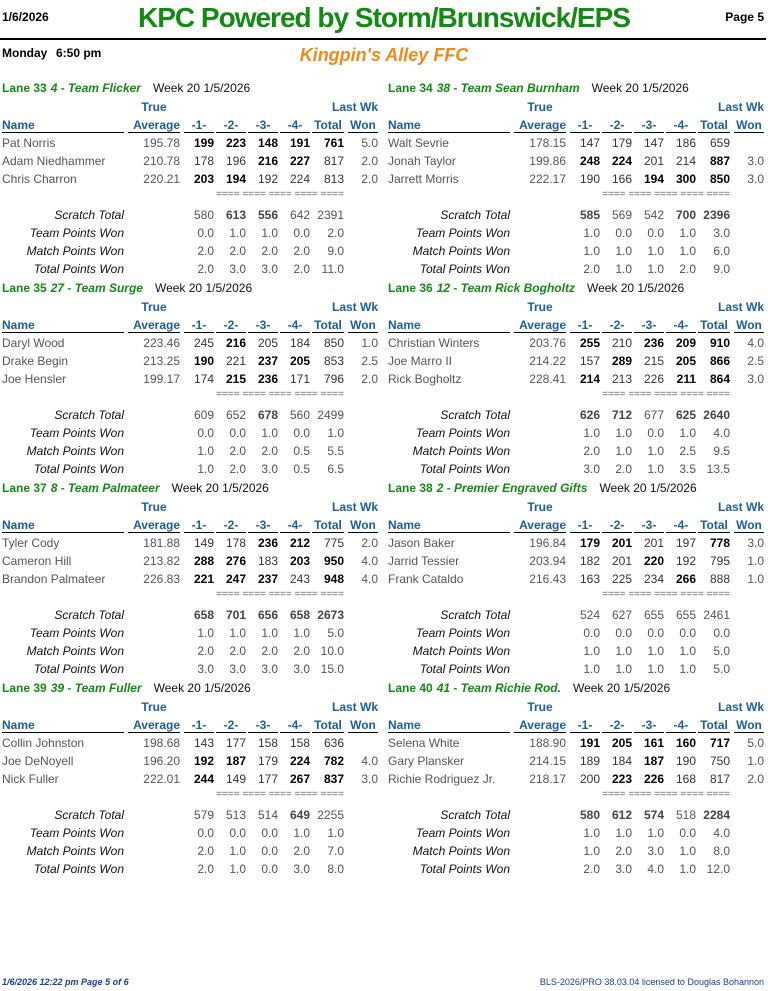  What do you see at coordinates (623, 869) in the screenshot?
I see `total-value-g2: 3.0` at bounding box center [623, 869].